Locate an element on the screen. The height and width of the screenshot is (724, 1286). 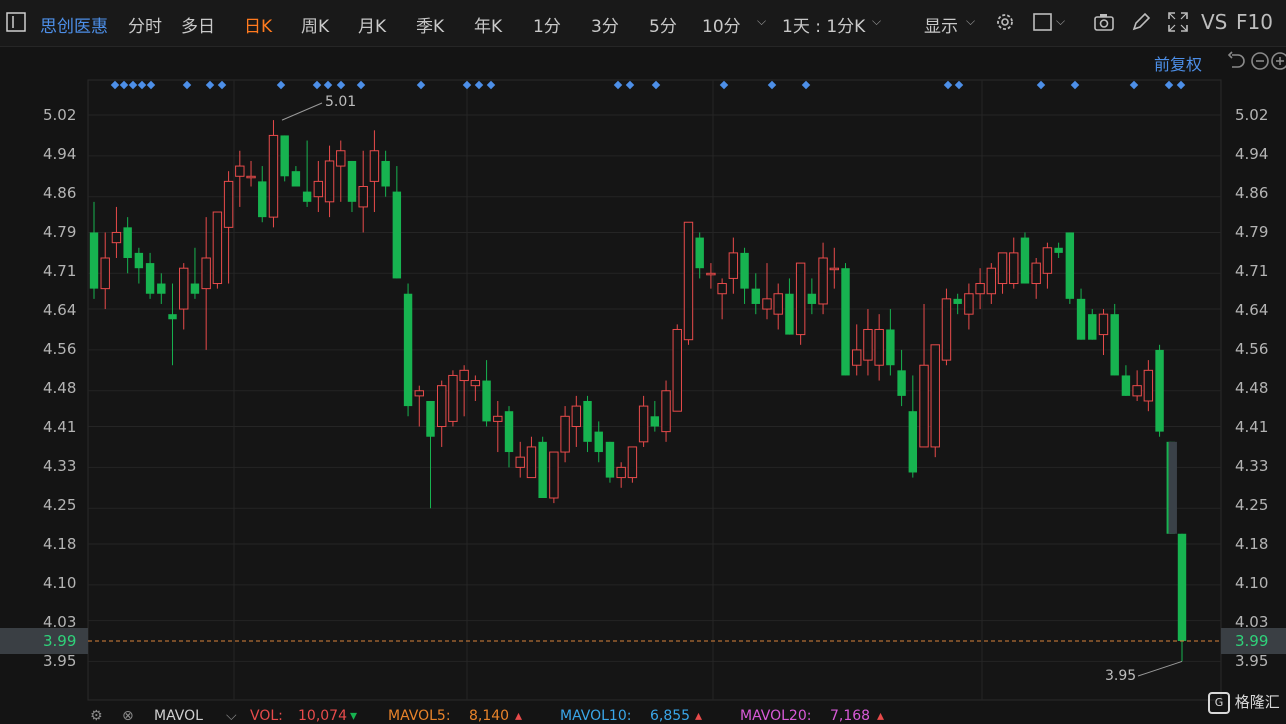
low-pointer-line is located at coordinates (1160, 668).